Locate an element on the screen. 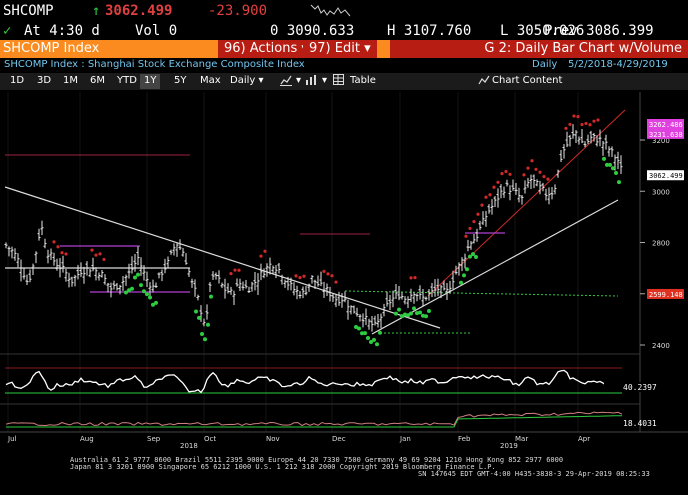 The image size is (688, 495). quote-volume: Vol 0 is located at coordinates (156, 31).